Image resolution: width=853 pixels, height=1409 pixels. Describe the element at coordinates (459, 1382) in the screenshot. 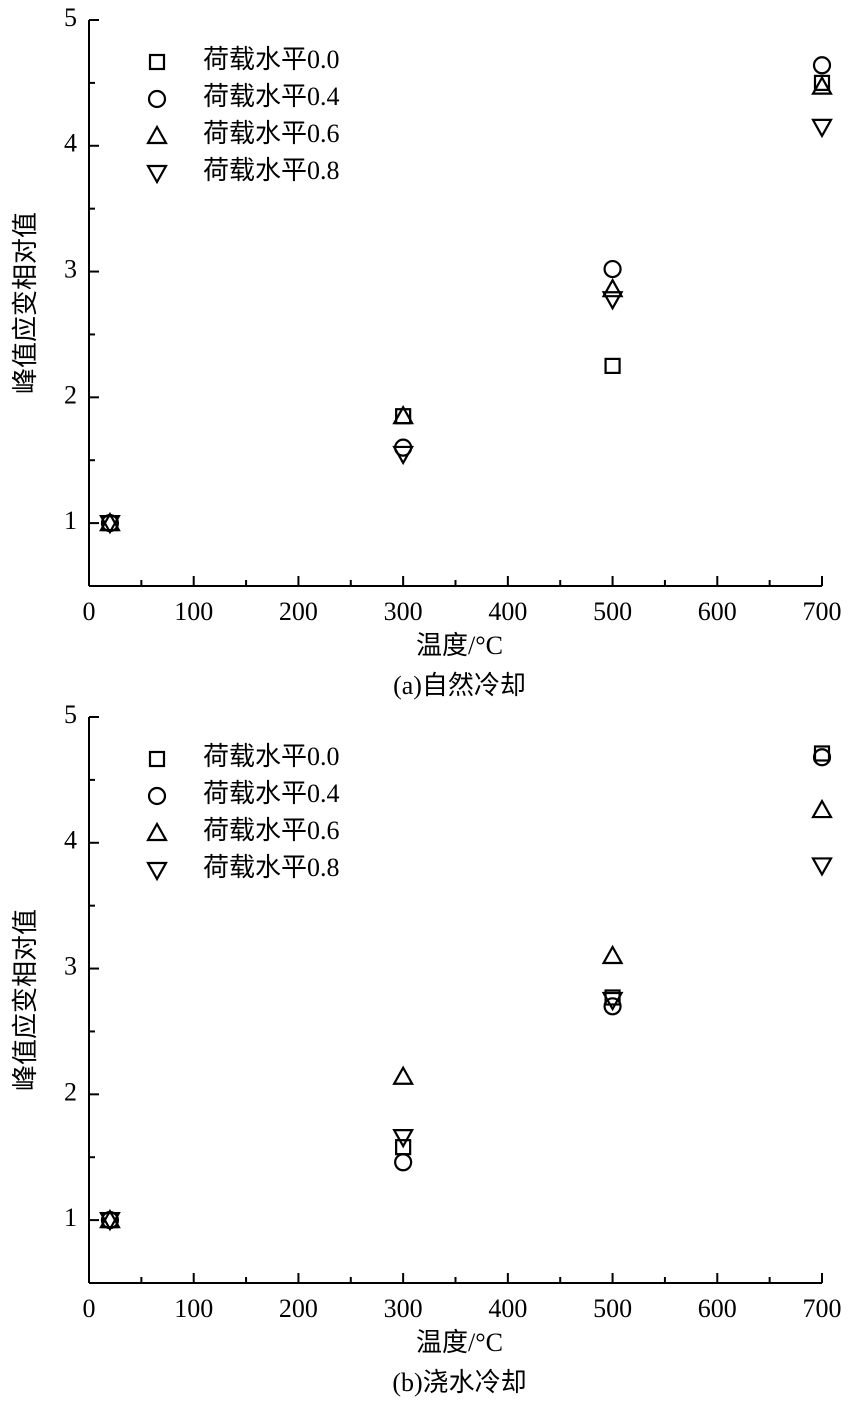

I see `caption: (b)浇水冷却` at that location.